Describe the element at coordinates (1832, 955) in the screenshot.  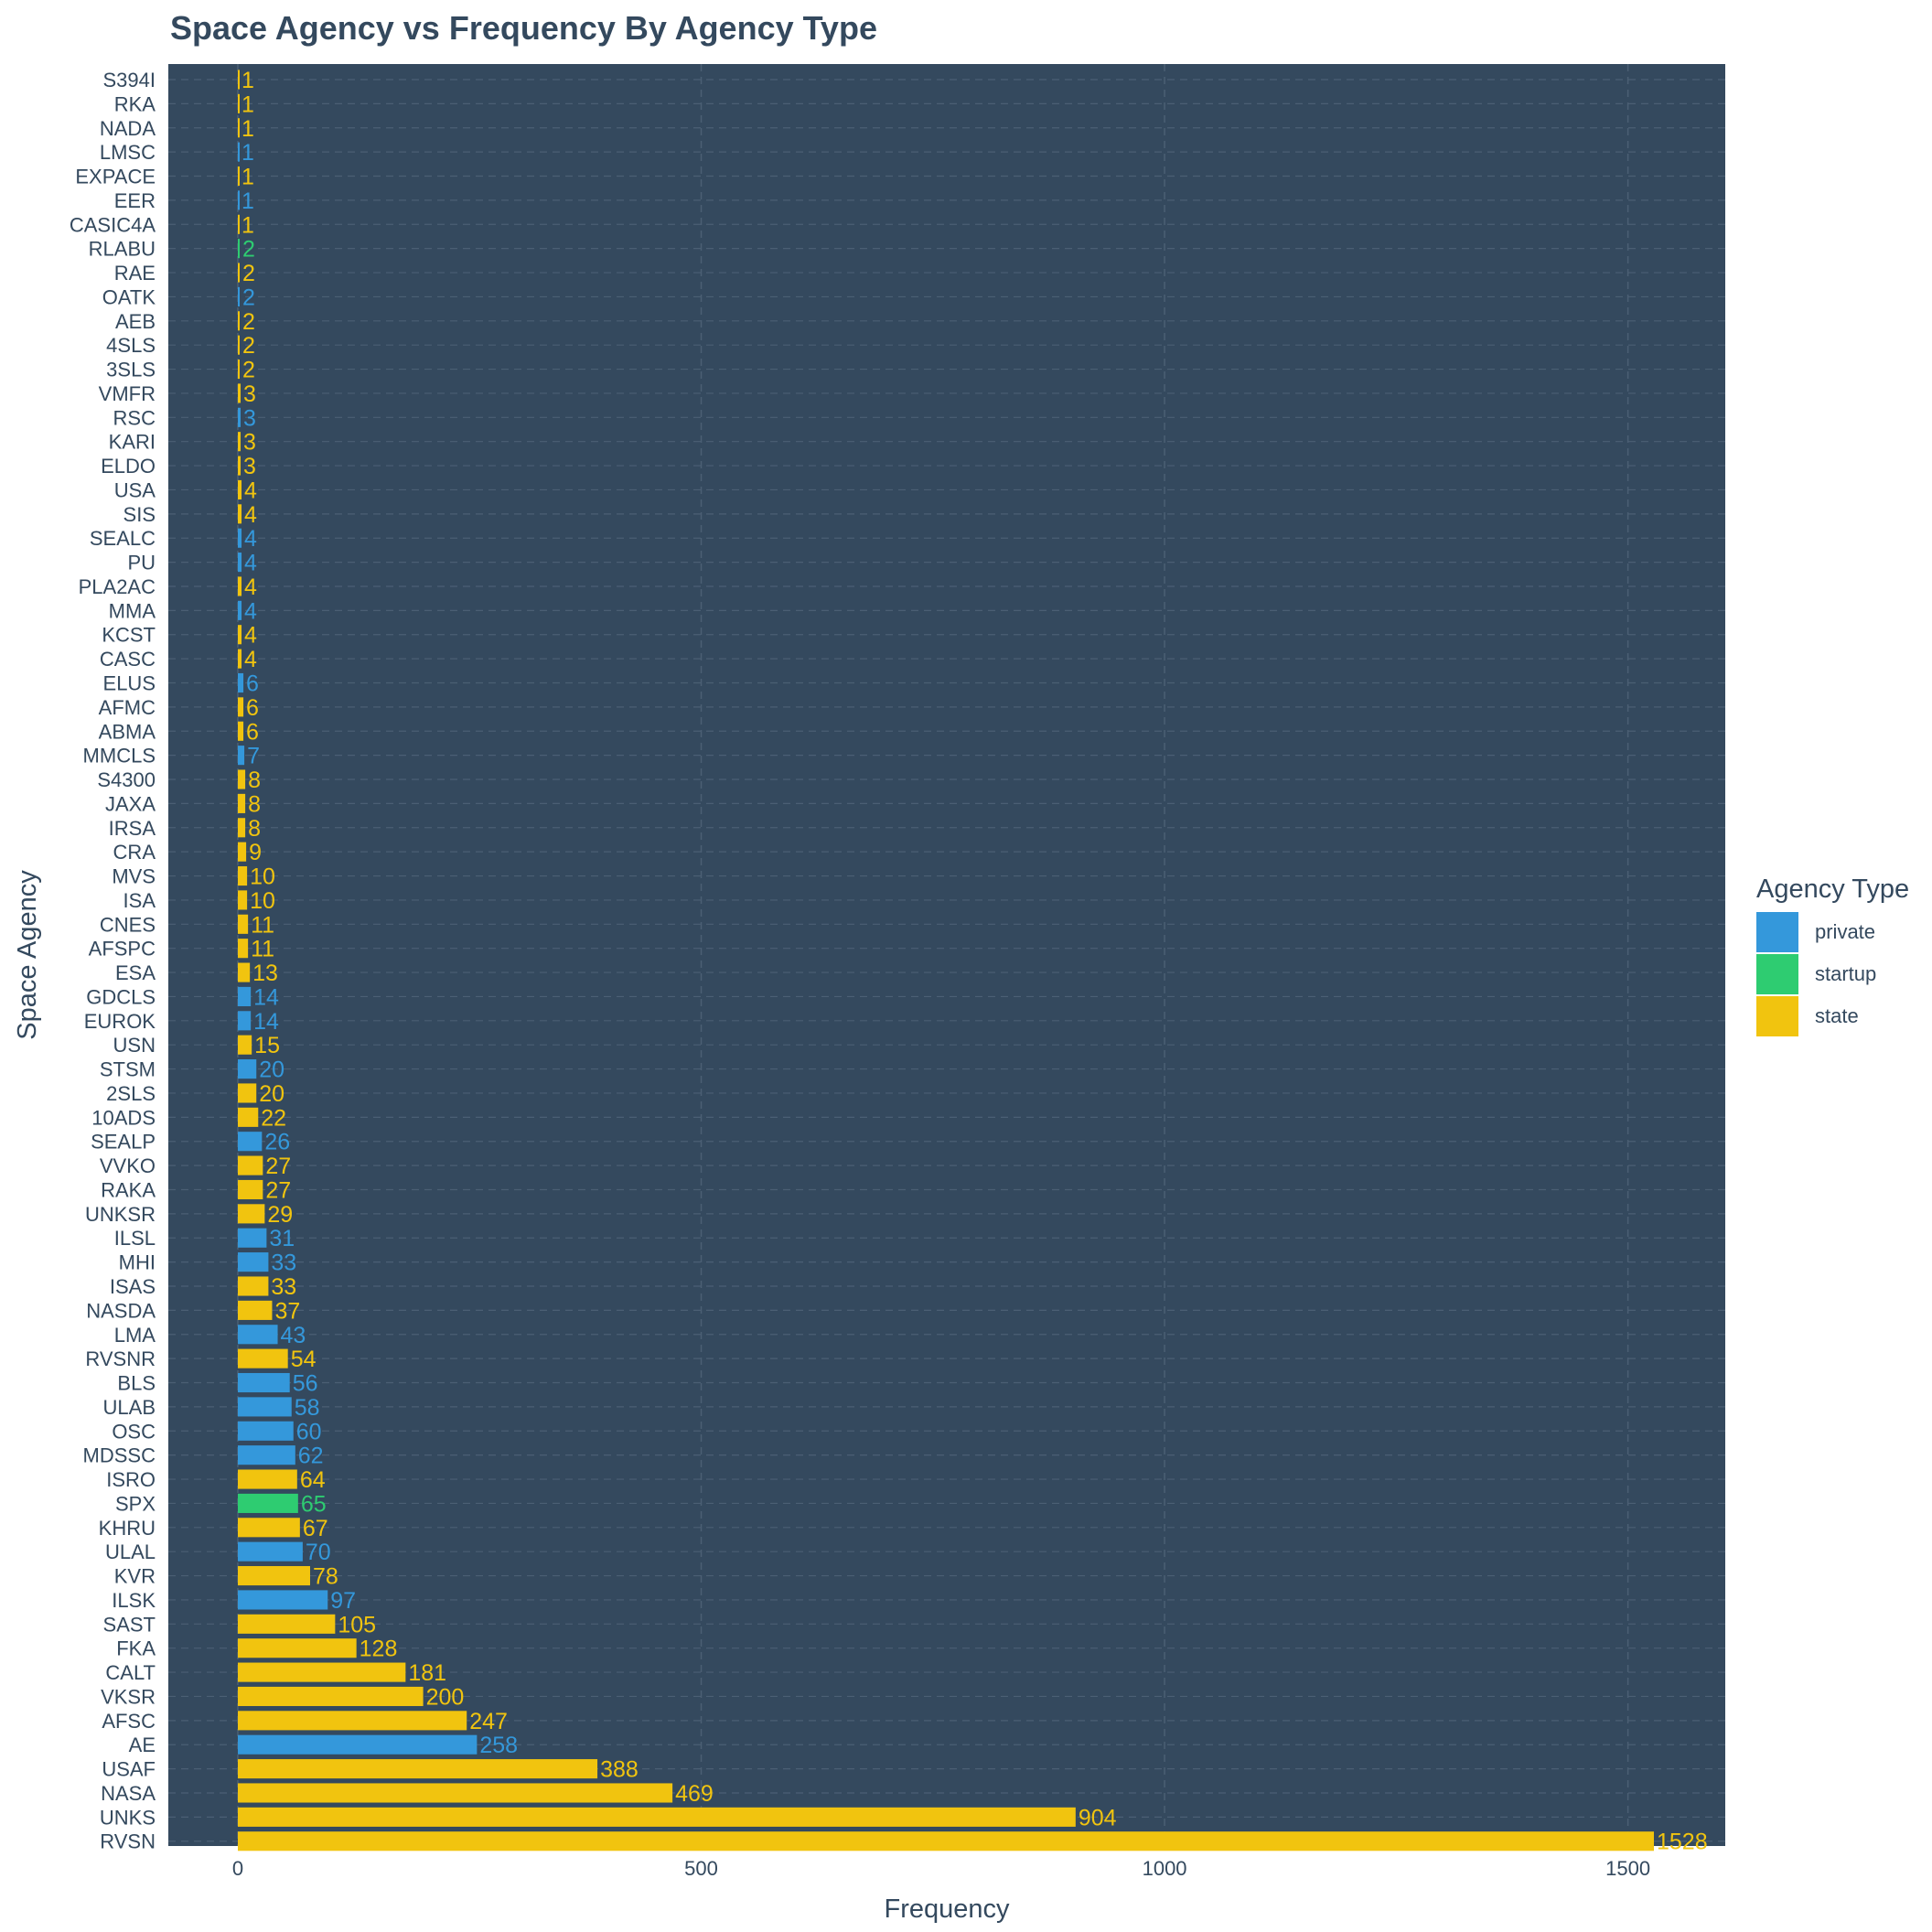
I see `legend: Agency Type private startup state` at that location.